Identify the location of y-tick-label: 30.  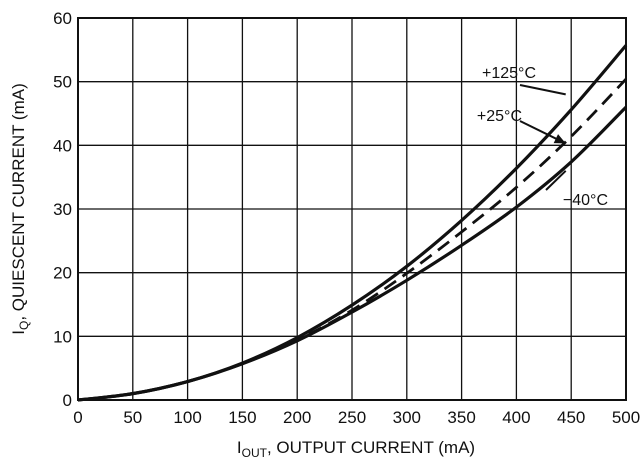
(62, 209).